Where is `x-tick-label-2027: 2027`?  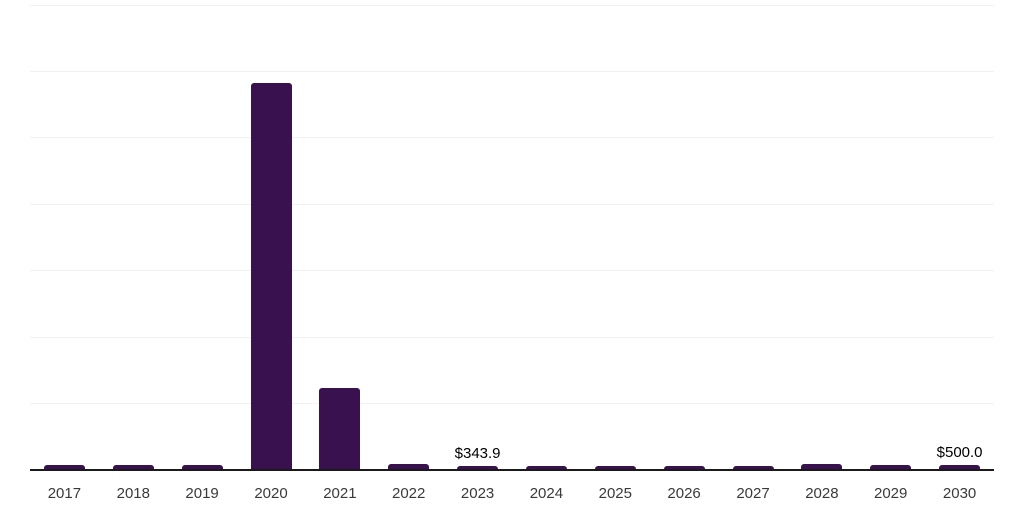 x-tick-label-2027: 2027 is located at coordinates (753, 493).